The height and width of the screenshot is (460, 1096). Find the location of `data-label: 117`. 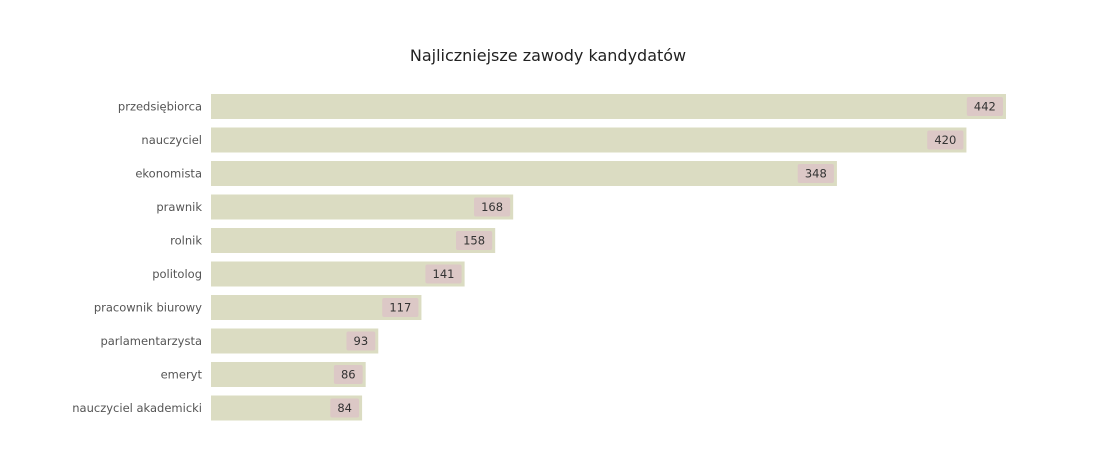

data-label: 117 is located at coordinates (400, 308).